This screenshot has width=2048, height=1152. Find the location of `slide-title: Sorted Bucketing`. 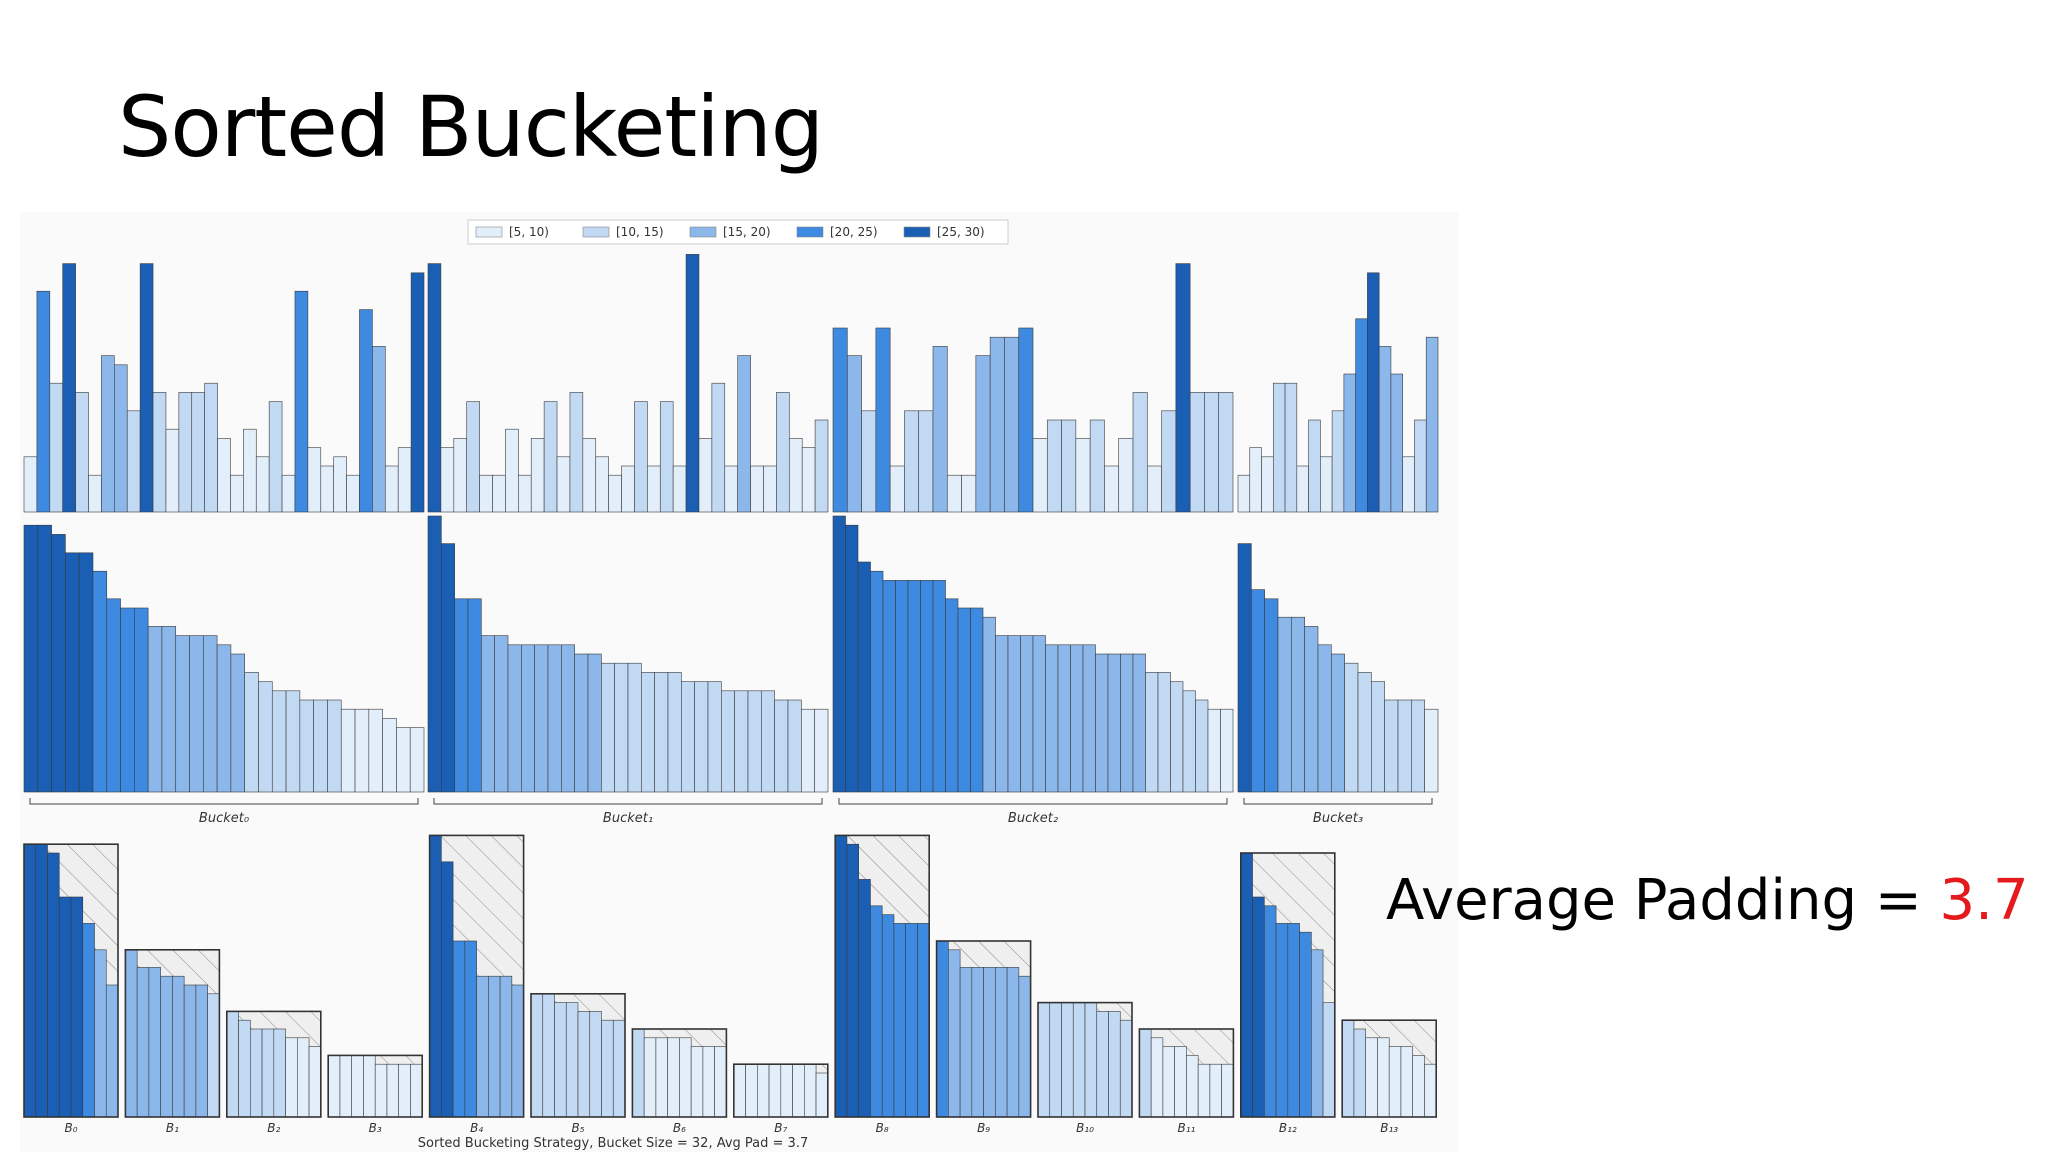

slide-title: Sorted Bucketing is located at coordinates (471, 127).